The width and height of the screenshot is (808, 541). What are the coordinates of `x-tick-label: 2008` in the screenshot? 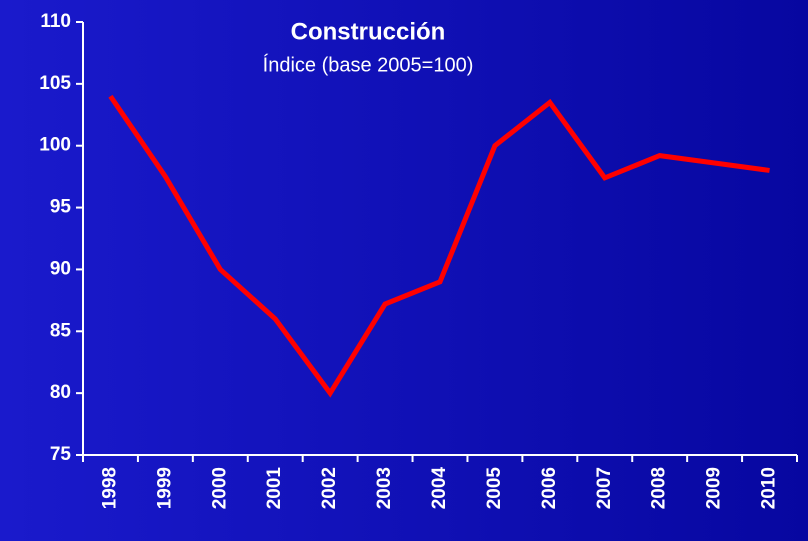 It's located at (659, 488).